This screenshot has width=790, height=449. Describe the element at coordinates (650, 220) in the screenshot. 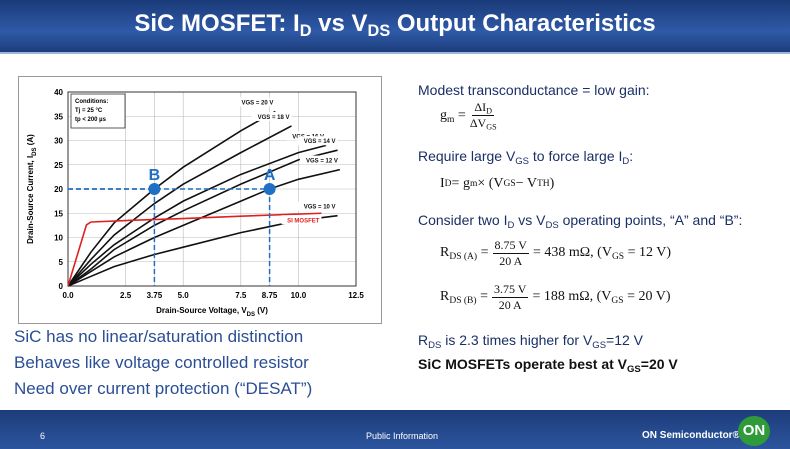

I see `text-run: operating points, “A” and “B”:` at that location.